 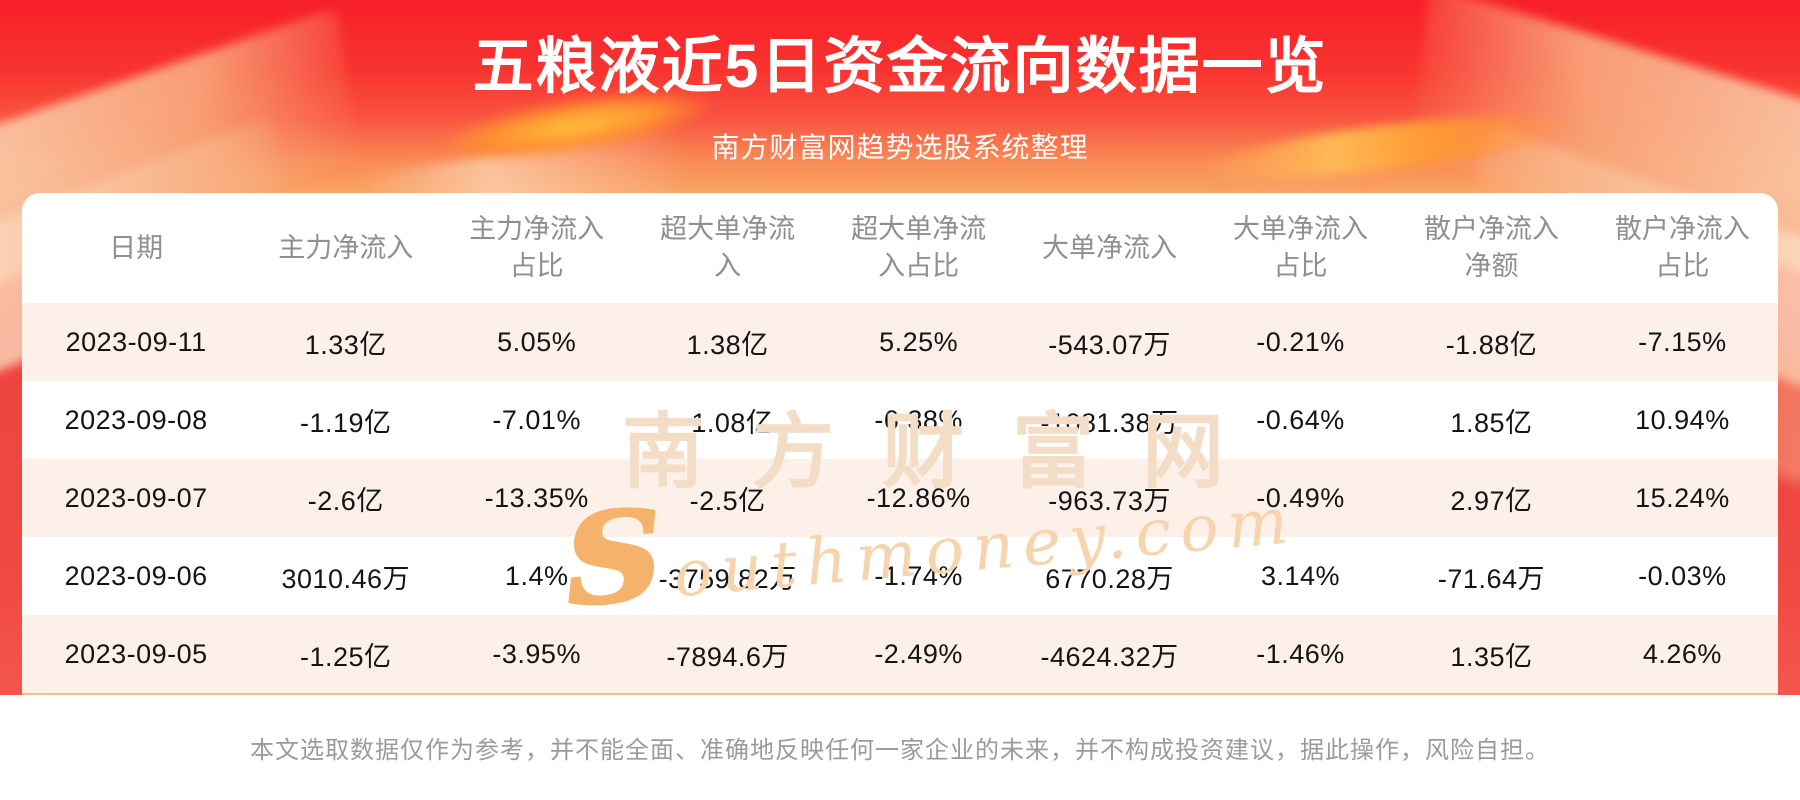 I want to click on date-cell: 2023-09-11, so click(x=136, y=341).